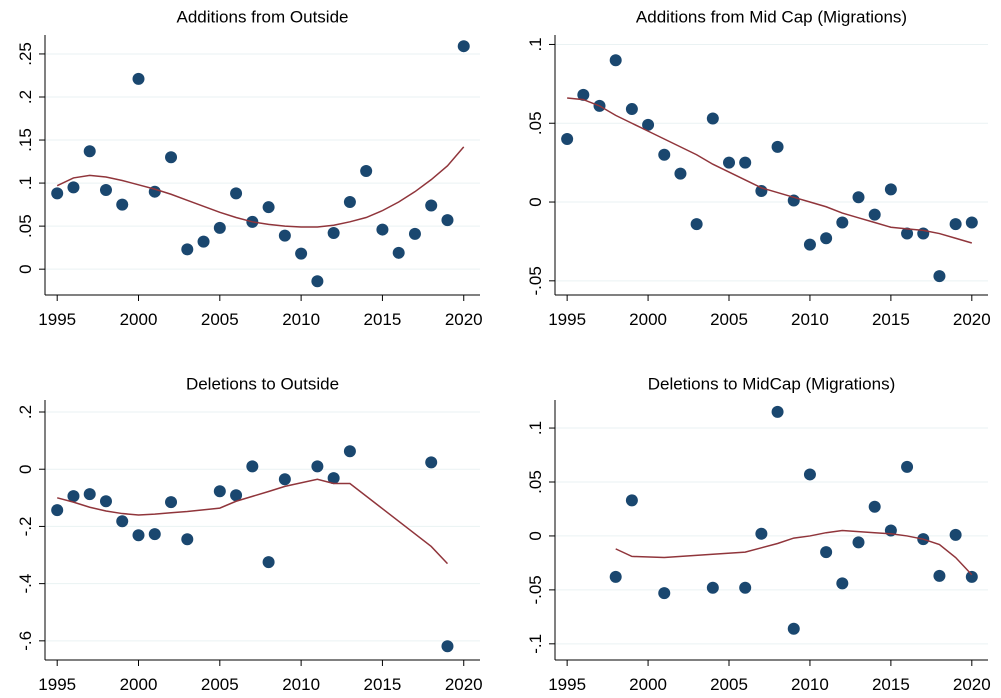 This screenshot has height=698, width=1001. I want to click on x-tick-label: 2010, so click(301, 684).